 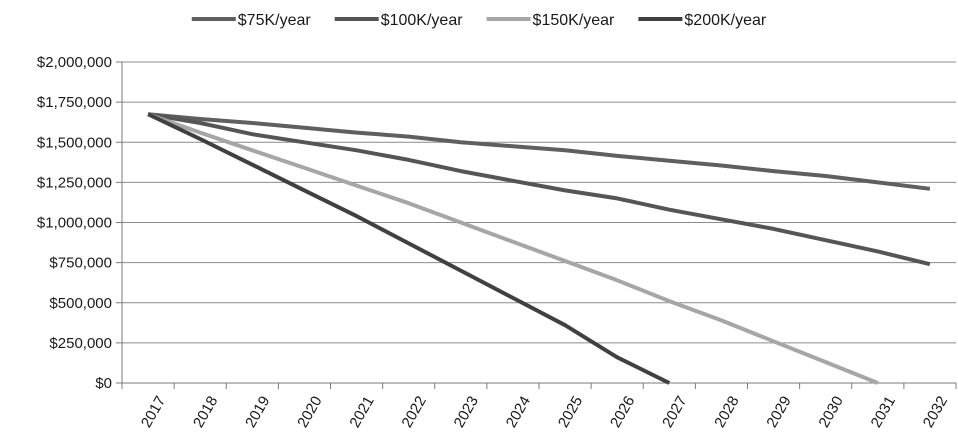 What do you see at coordinates (413, 411) in the screenshot?
I see `x-tick-label: 2022` at bounding box center [413, 411].